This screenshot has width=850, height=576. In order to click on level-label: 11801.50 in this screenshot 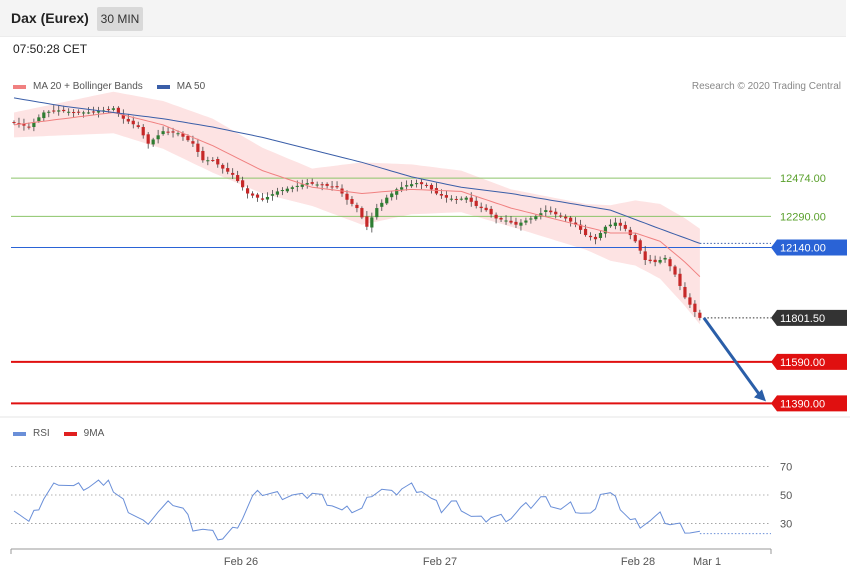, I will do `click(809, 317)`.